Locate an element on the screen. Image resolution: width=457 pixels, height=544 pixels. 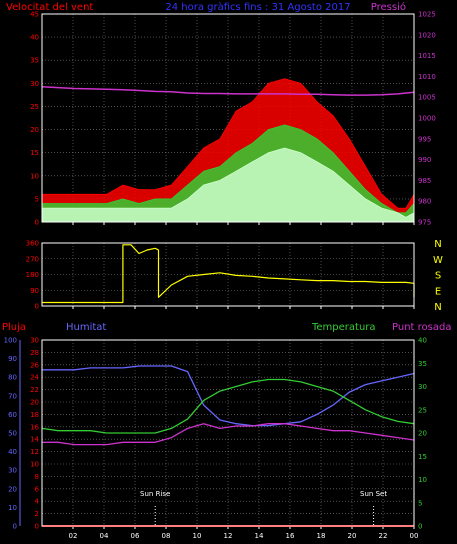
p1-right-ytick-label: 975 is located at coordinates (424, 223).